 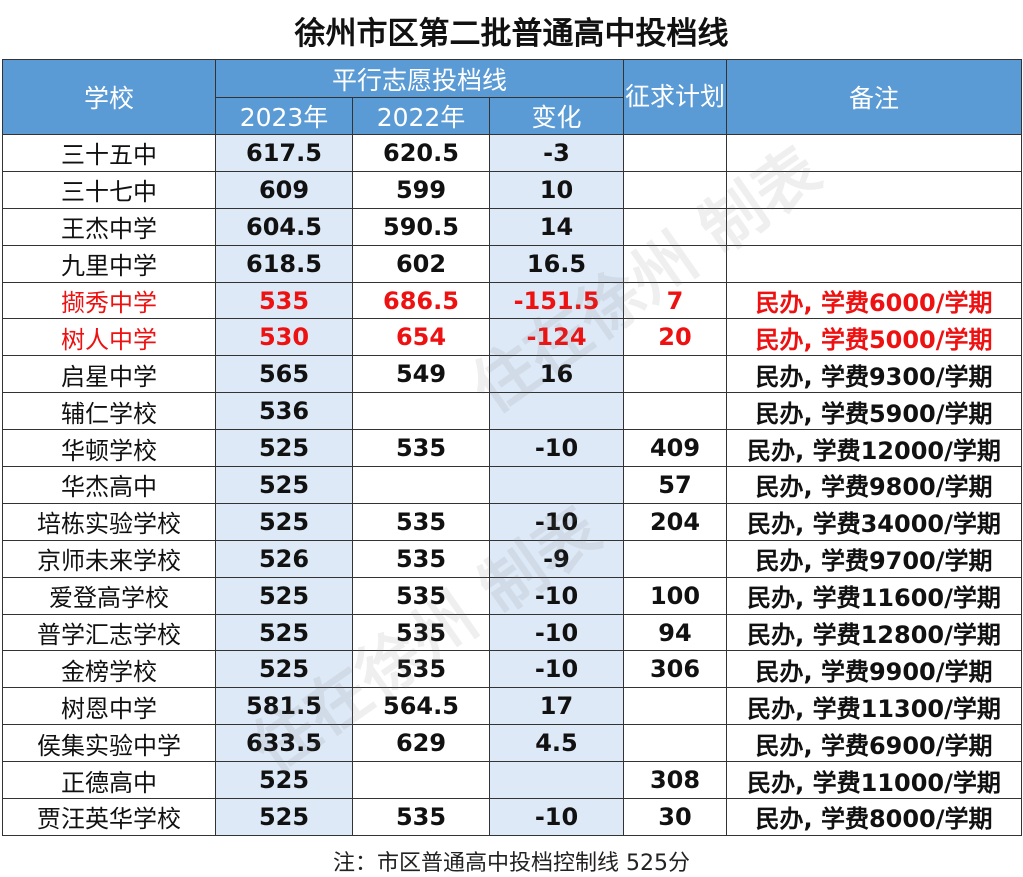 What do you see at coordinates (421, 337) in the screenshot?
I see `cell-2022: 654` at bounding box center [421, 337].